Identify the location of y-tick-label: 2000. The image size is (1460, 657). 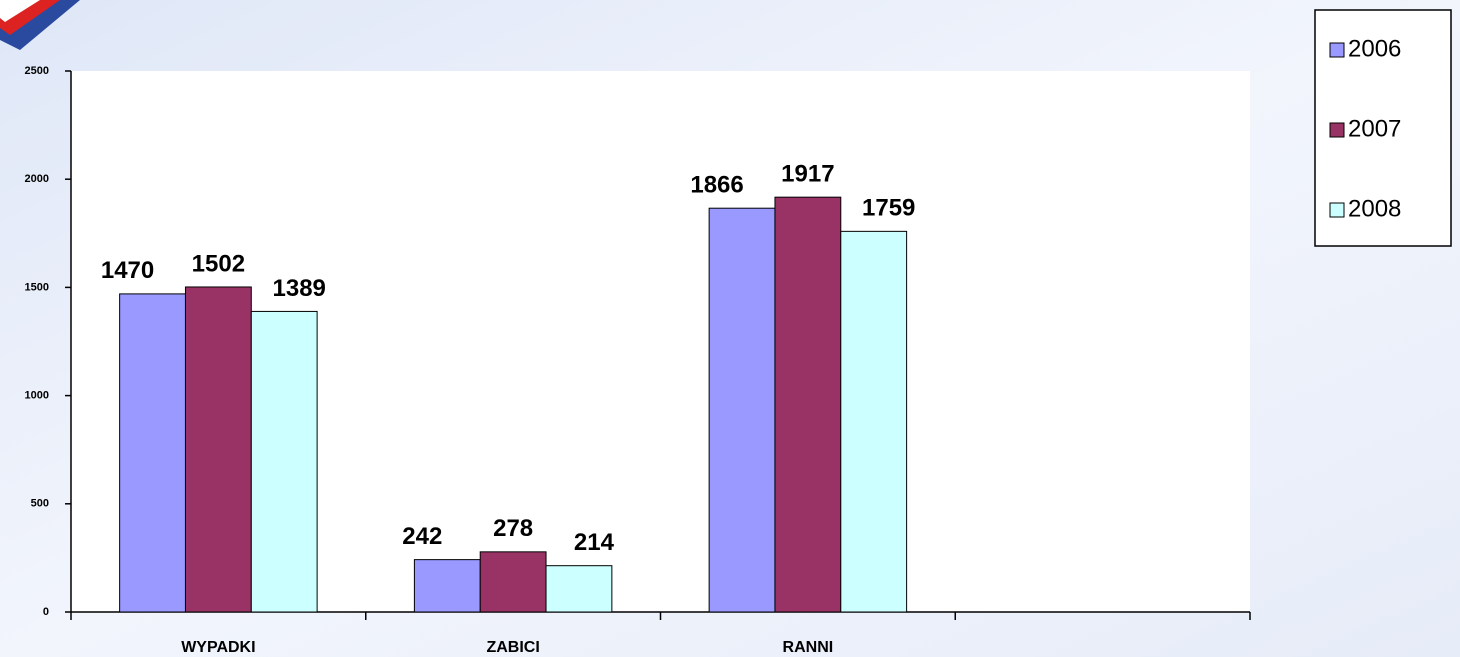
(37, 179).